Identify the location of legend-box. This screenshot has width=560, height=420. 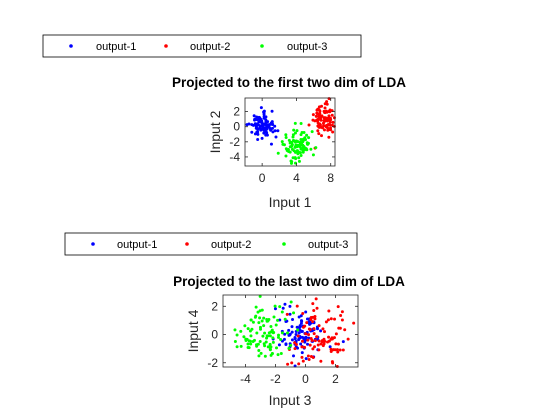
(211, 244).